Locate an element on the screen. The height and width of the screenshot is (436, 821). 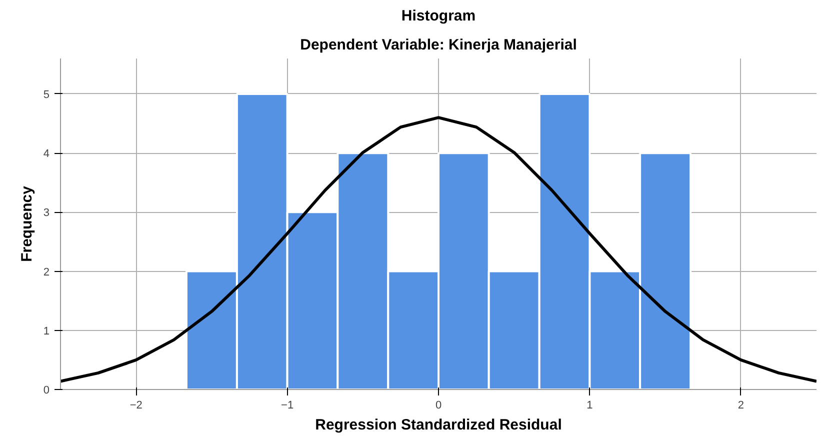
chart-title: Histogram is located at coordinates (438, 16).